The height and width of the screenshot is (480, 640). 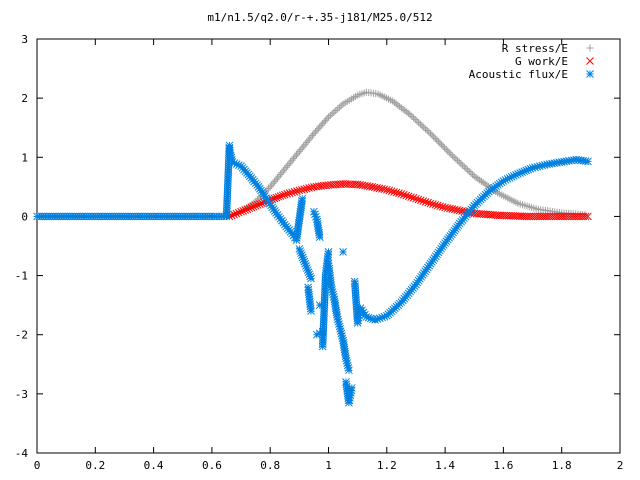 I want to click on x-tick-label: 1.8, so click(x=562, y=465).